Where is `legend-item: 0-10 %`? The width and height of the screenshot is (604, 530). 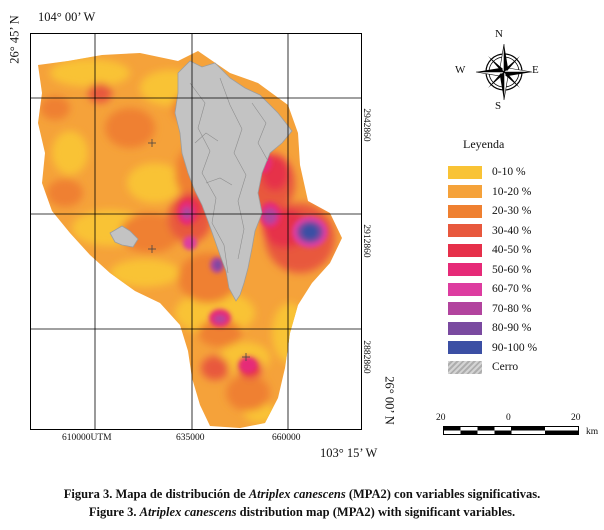 legend-item: 0-10 % is located at coordinates (487, 172).